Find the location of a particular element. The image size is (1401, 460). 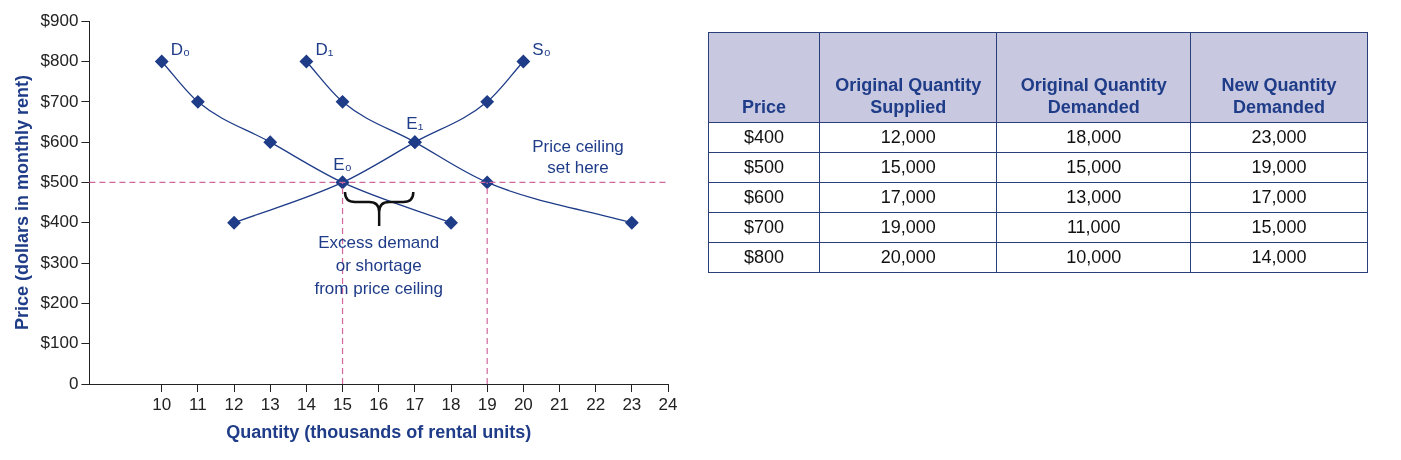

x-tick-label: 19 is located at coordinates (487, 404).